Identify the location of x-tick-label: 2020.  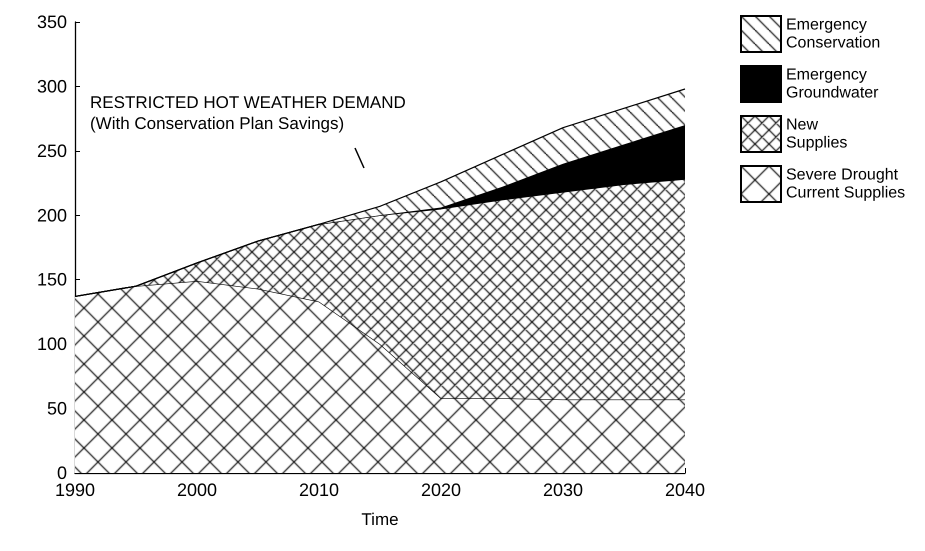
(441, 490).